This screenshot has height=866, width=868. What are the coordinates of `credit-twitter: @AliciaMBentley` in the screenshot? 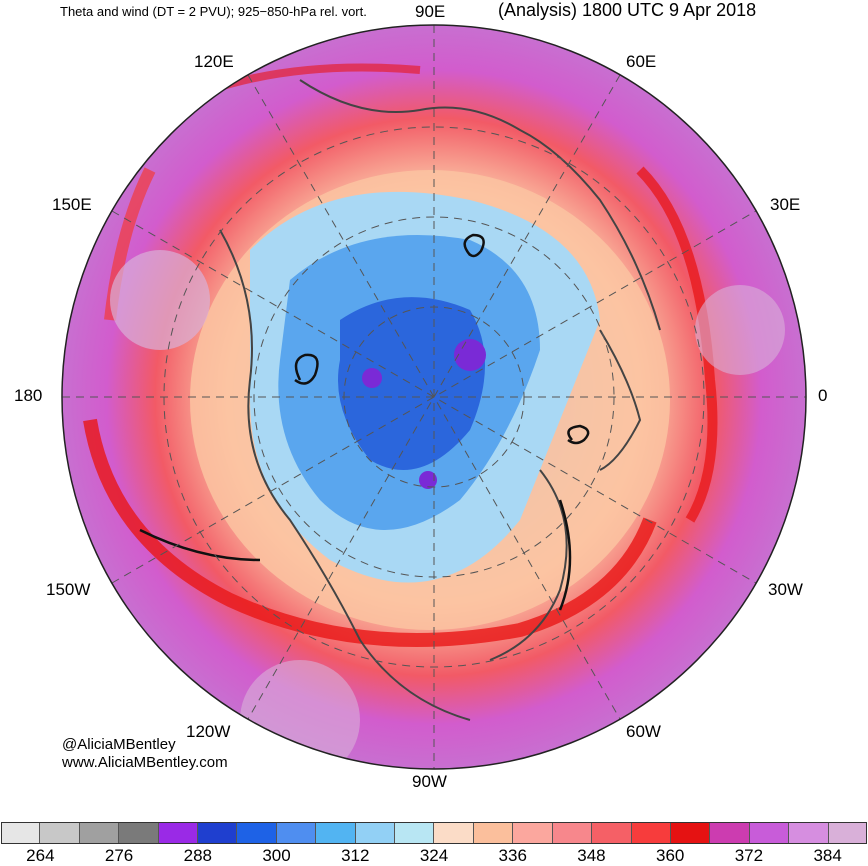 It's located at (119, 744).